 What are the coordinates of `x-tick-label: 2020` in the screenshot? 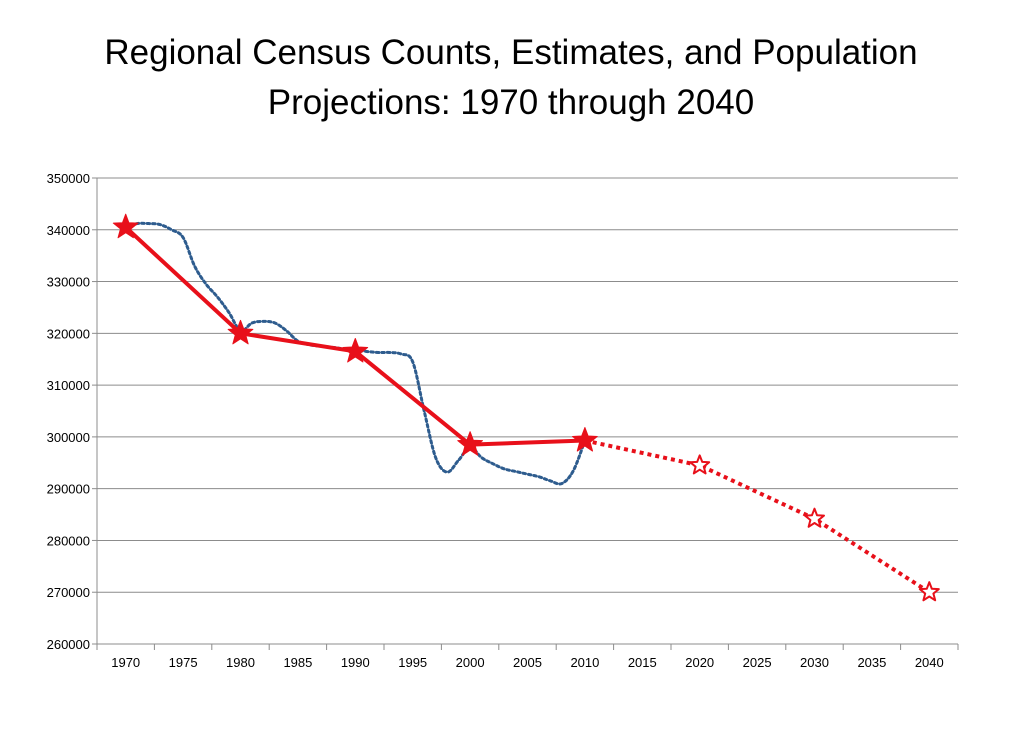 It's located at (699, 662).